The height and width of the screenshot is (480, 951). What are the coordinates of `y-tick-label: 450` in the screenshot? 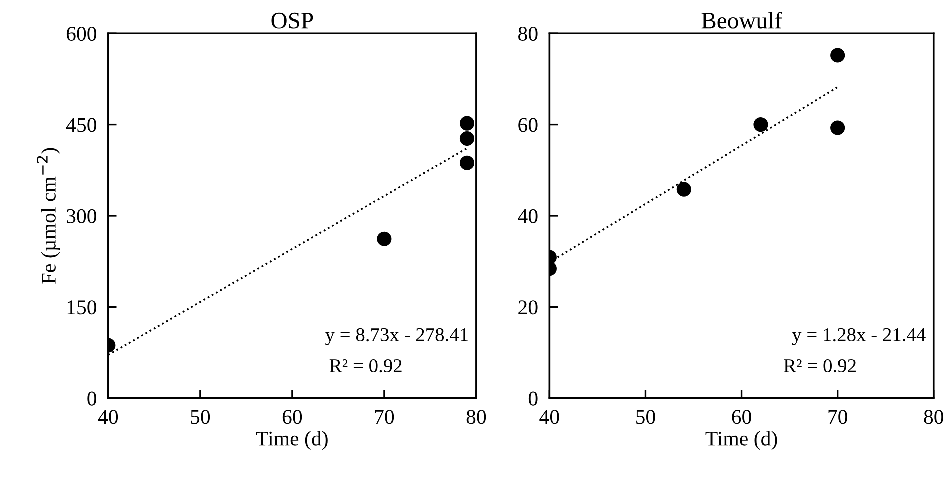 It's located at (81, 125).